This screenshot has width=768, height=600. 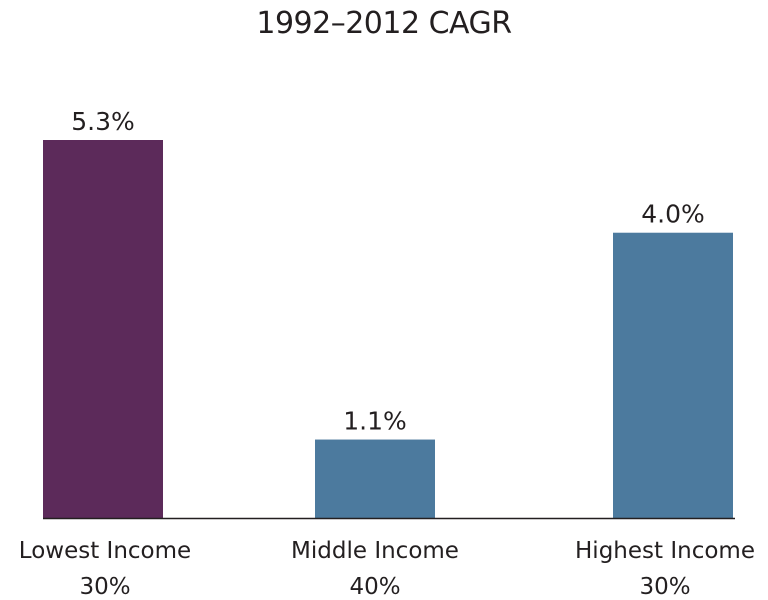 I want to click on value-label-lowest-income: 5.3%, so click(x=103, y=121).